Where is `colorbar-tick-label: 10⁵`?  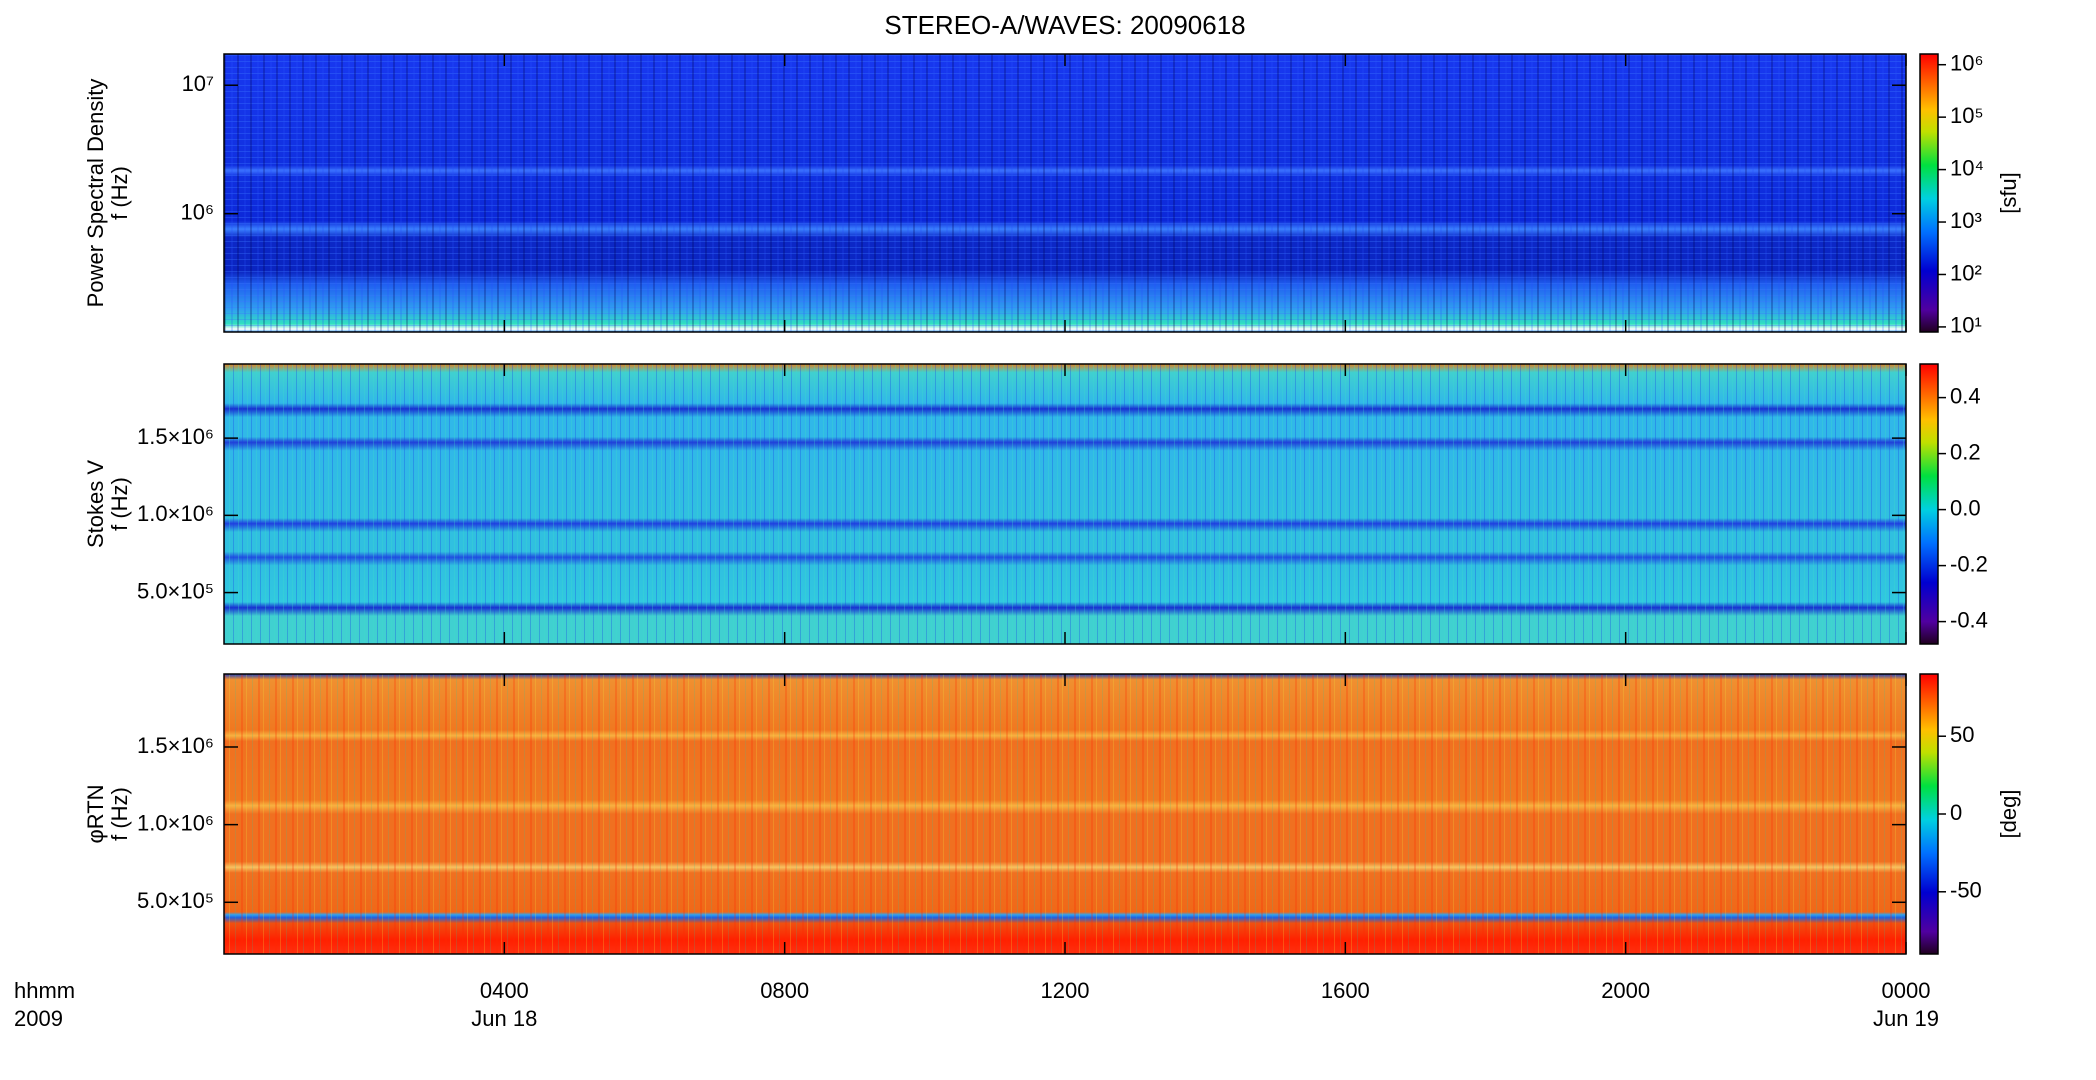
colorbar-tick-label: 10⁵ is located at coordinates (1967, 115).